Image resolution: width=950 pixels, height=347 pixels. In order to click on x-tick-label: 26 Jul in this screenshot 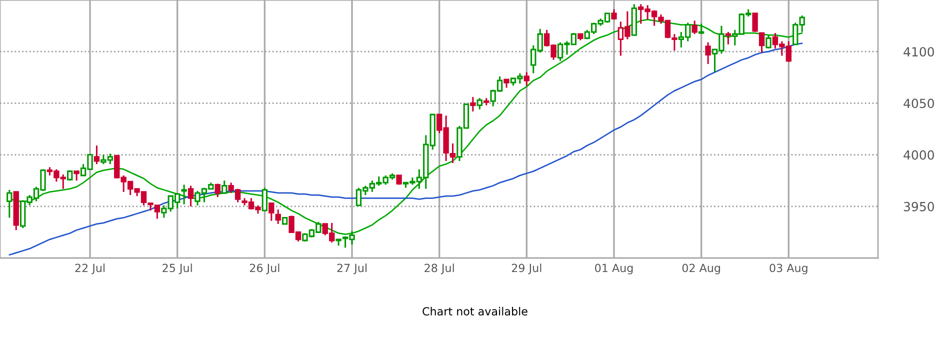, I will do `click(265, 269)`.